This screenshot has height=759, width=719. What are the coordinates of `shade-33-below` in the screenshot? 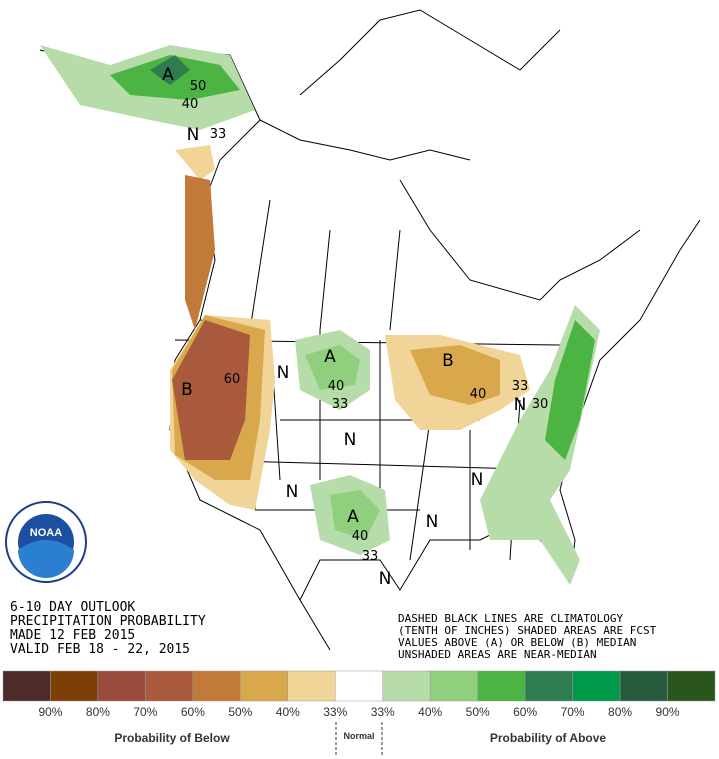 It's located at (195, 162).